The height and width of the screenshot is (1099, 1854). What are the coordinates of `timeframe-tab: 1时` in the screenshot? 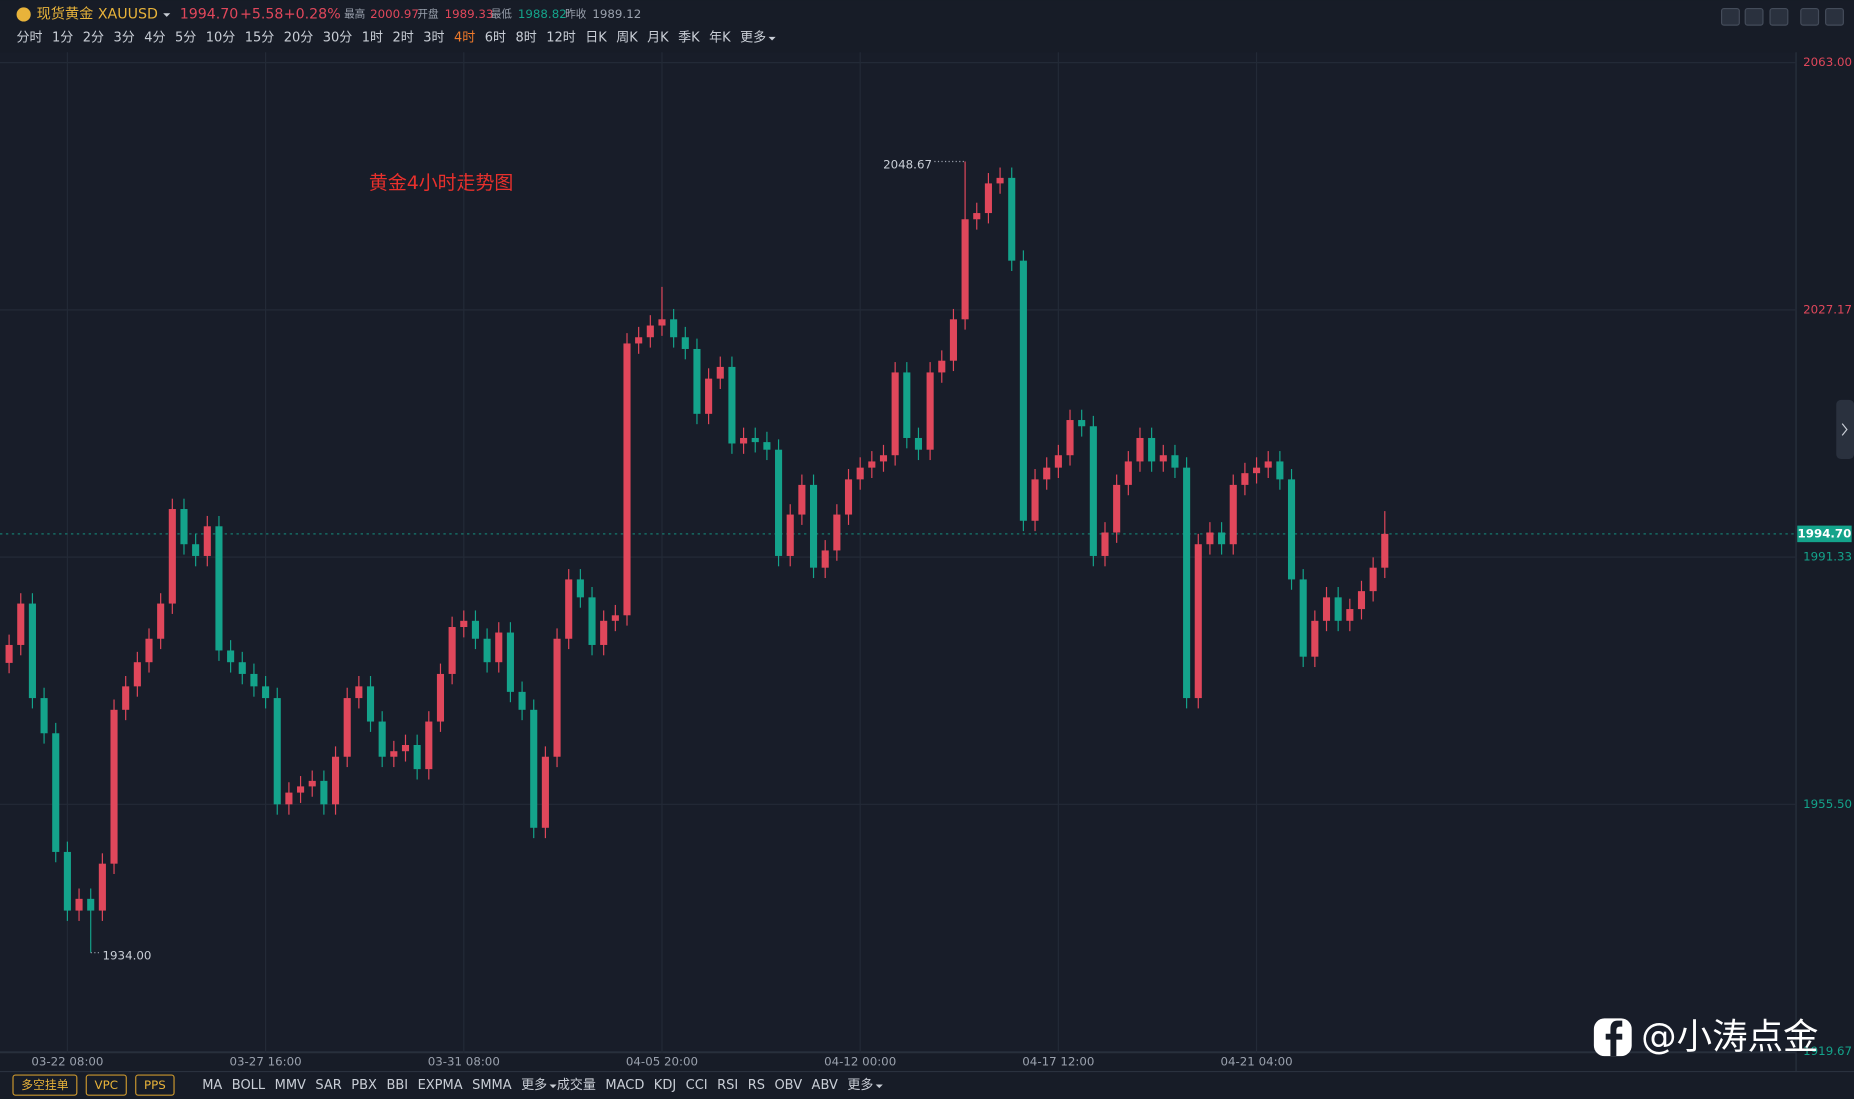 It's located at (372, 38).